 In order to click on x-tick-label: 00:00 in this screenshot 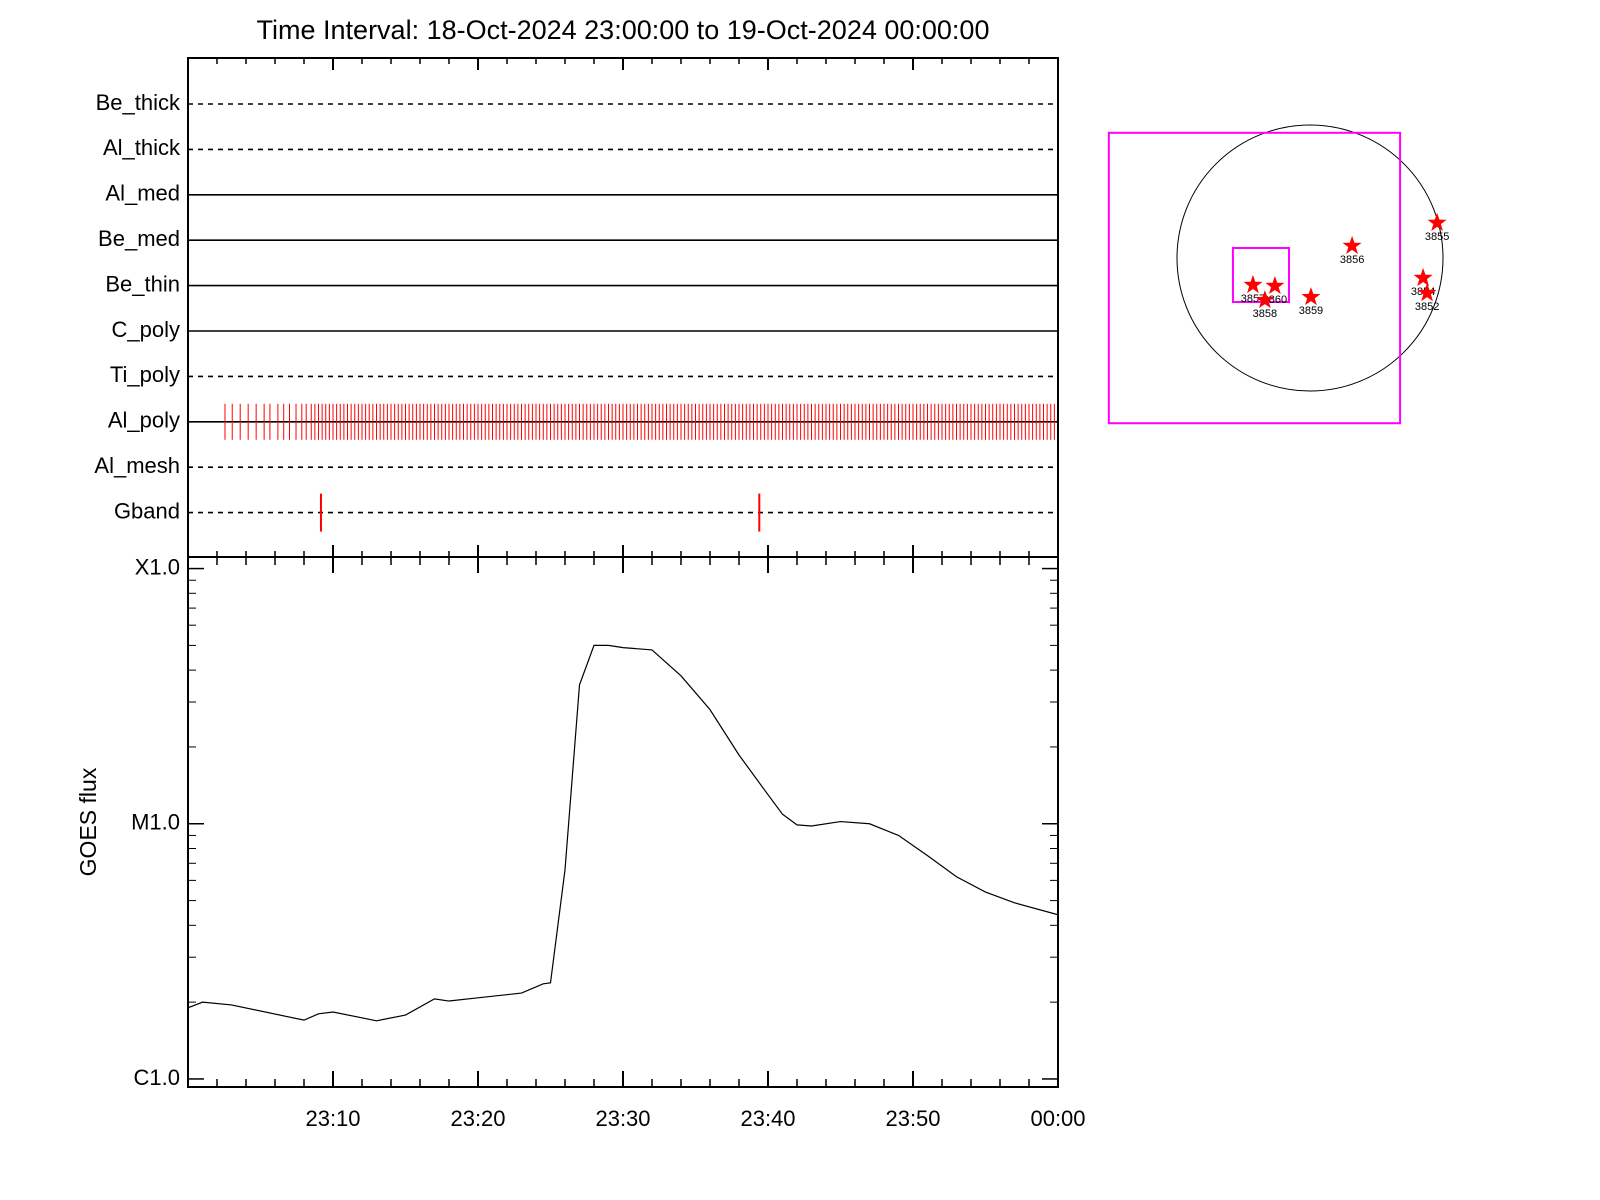, I will do `click(1057, 1118)`.